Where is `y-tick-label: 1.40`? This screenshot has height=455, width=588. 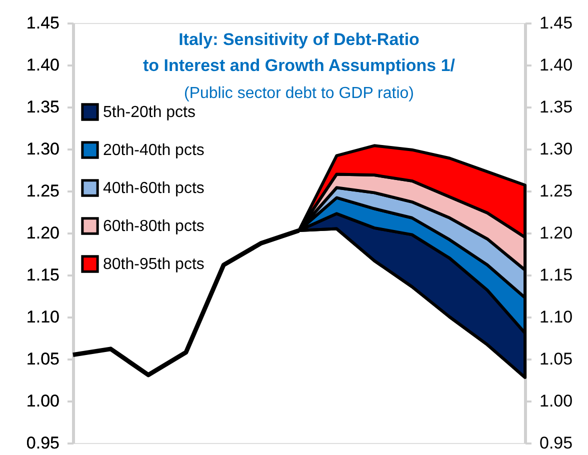
y-tick-label: 1.40 is located at coordinates (43, 65).